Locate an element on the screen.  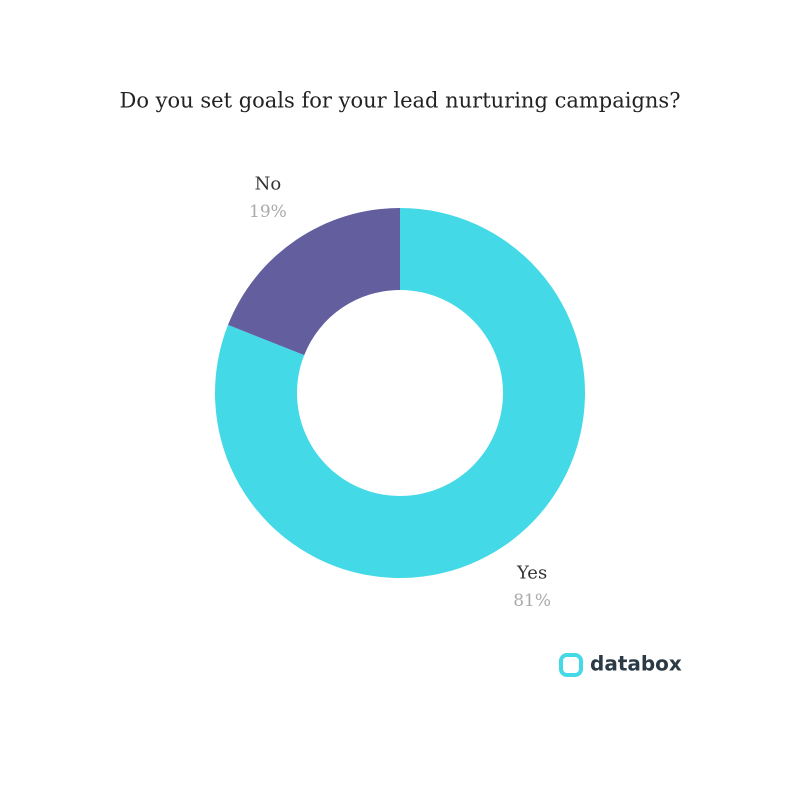
brand-logo: databox is located at coordinates (620, 664).